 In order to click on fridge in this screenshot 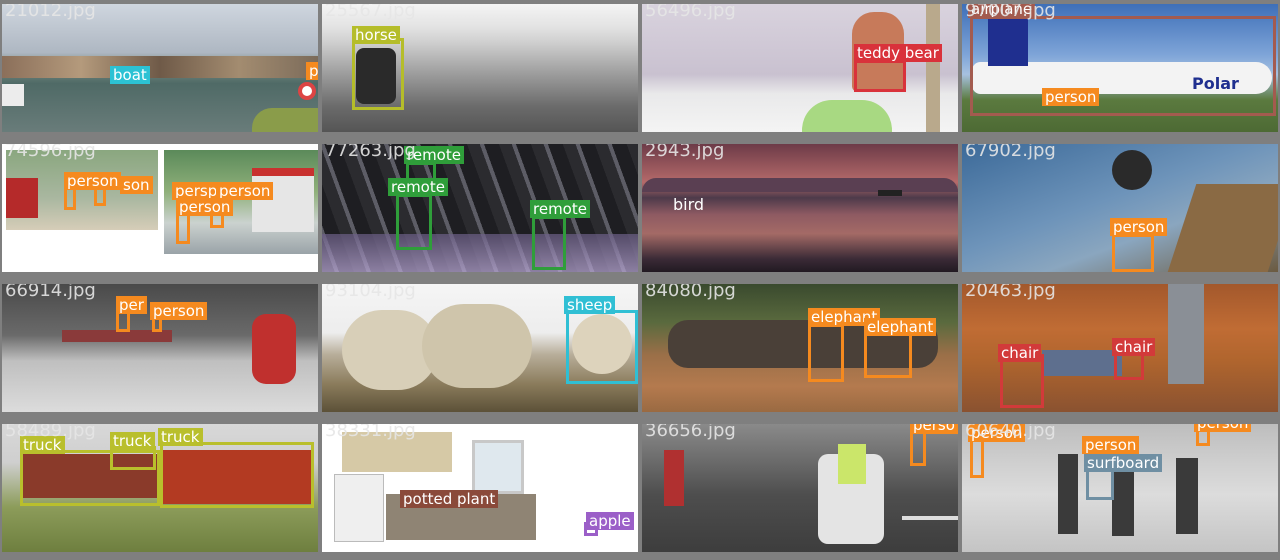, I will do `click(359, 508)`.